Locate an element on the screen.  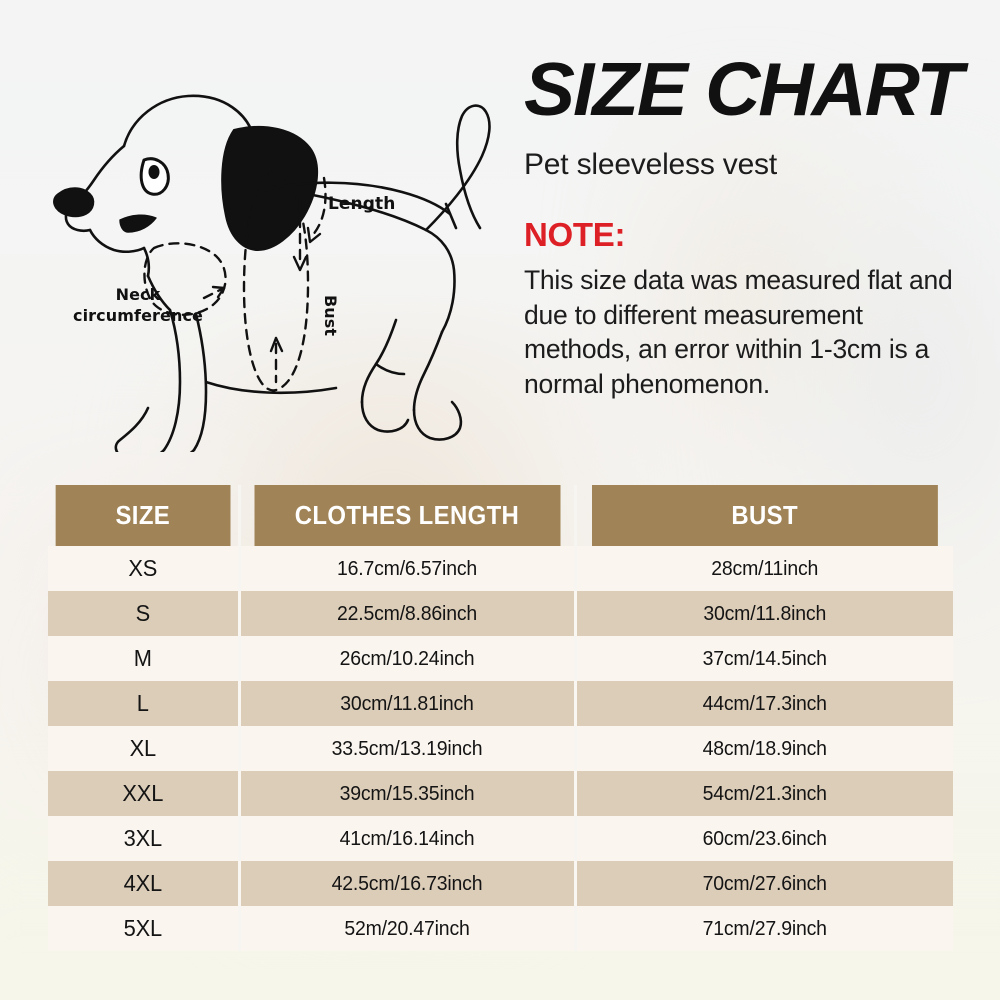
cell-size: S is located at coordinates (144, 613).